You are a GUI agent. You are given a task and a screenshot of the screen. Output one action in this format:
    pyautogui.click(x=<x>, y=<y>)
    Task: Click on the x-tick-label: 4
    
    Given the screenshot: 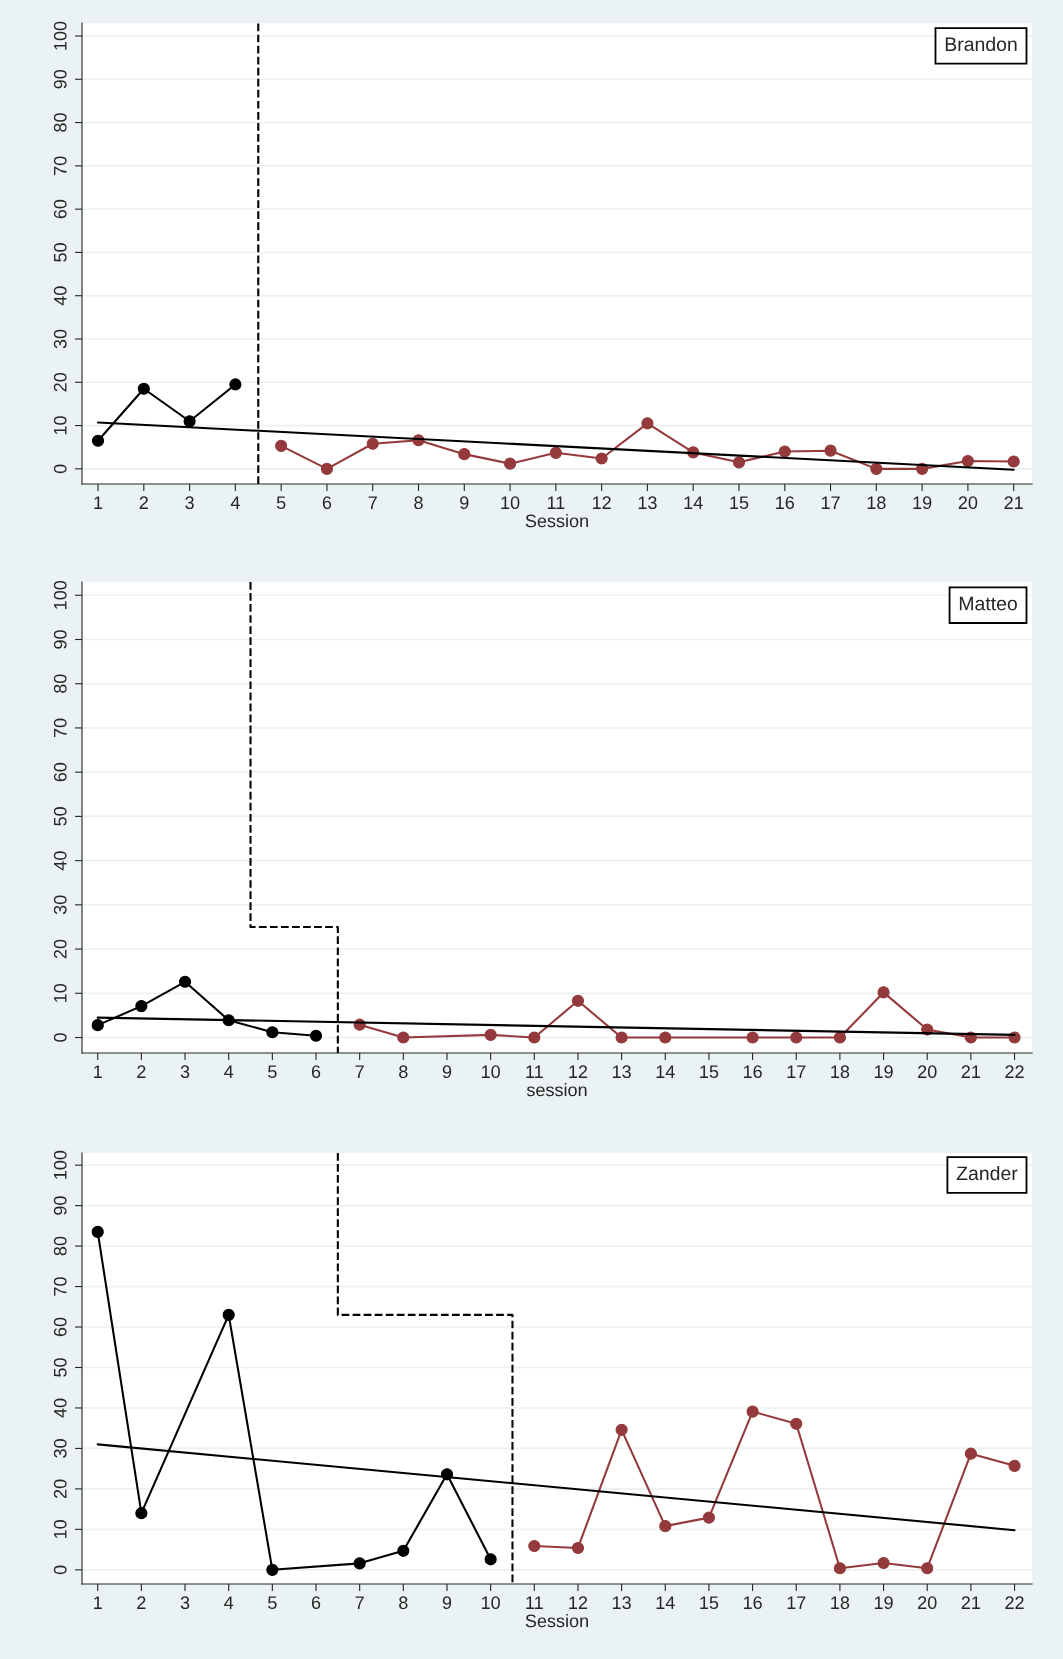 What is the action you would take?
    pyautogui.click(x=235, y=502)
    